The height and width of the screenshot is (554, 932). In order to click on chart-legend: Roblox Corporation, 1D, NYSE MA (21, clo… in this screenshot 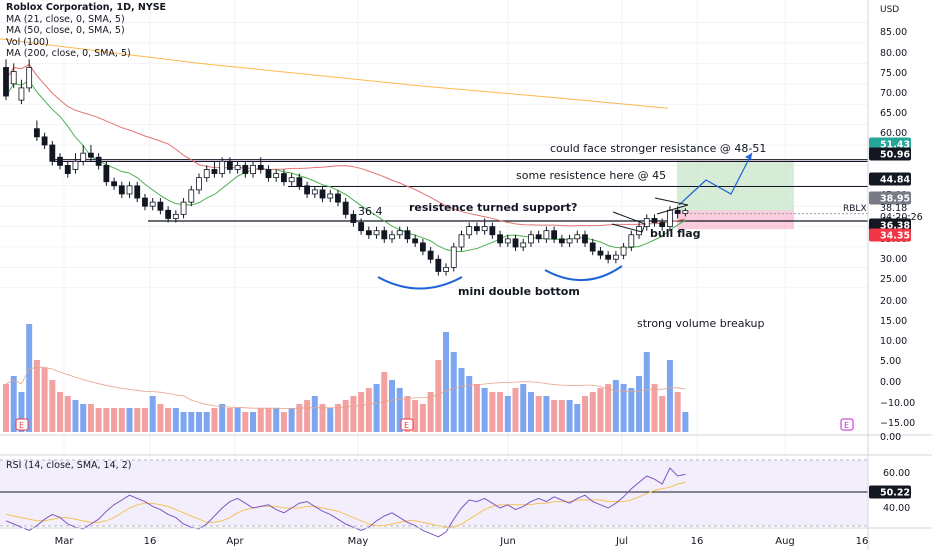, I will do `click(86, 31)`.